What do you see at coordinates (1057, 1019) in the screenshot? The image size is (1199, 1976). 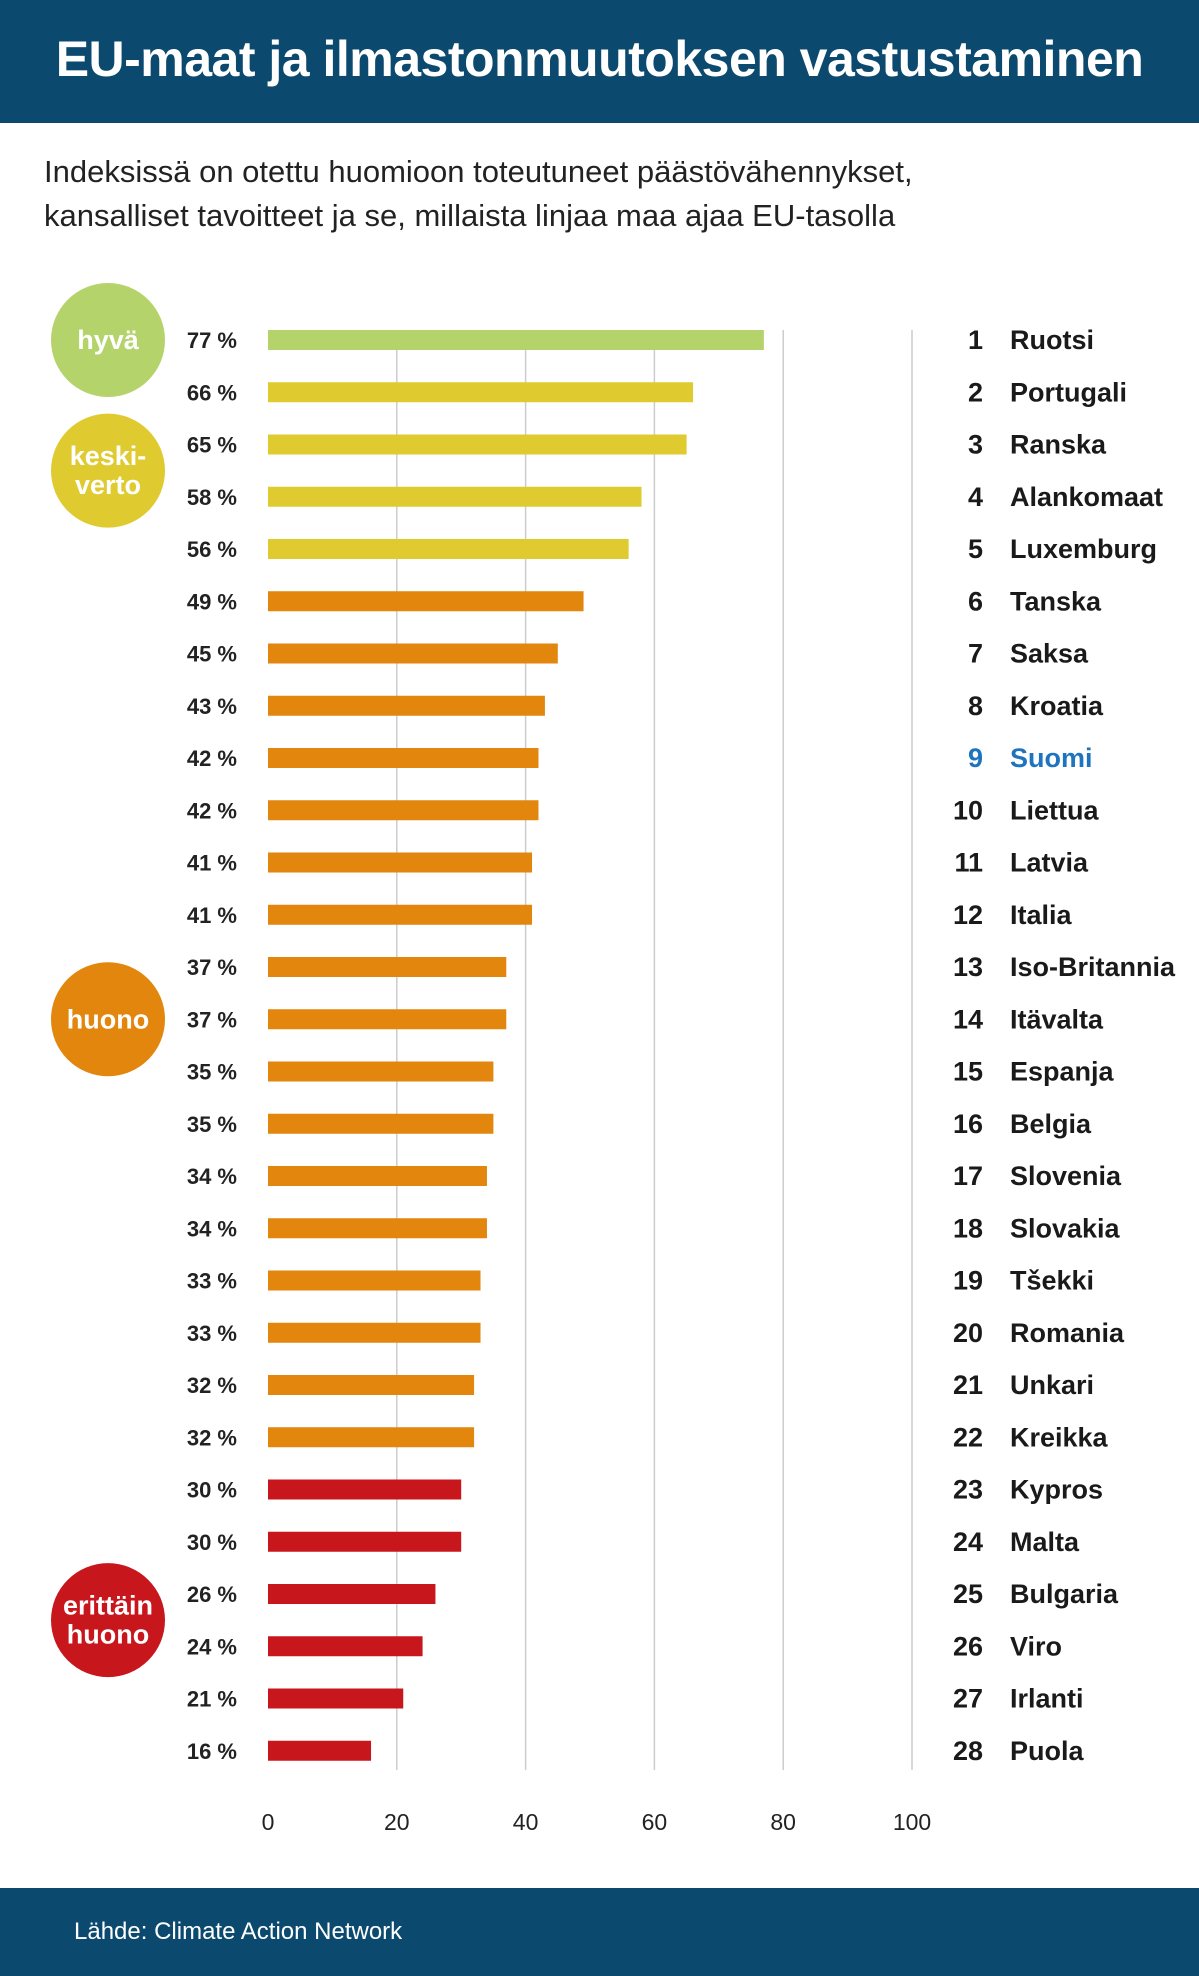 I see `country-label: Itävalta` at bounding box center [1057, 1019].